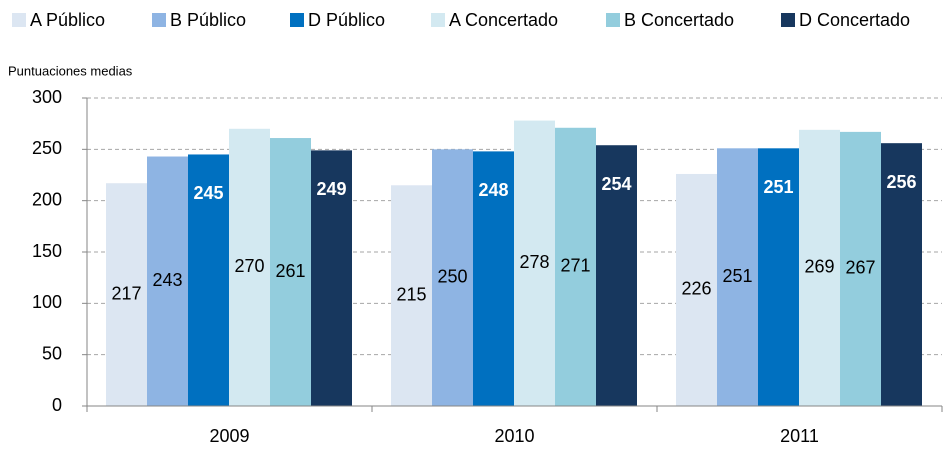  Describe the element at coordinates (514, 436) in the screenshot. I see `x-tick-label: 2010` at that location.